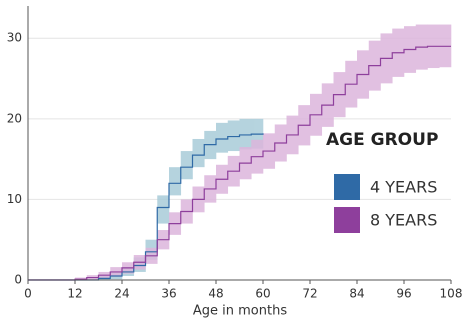 Image resolution: width=475 pixels, height=324 pixels. Describe the element at coordinates (451, 294) in the screenshot. I see `x-tick-label: 108` at that location.